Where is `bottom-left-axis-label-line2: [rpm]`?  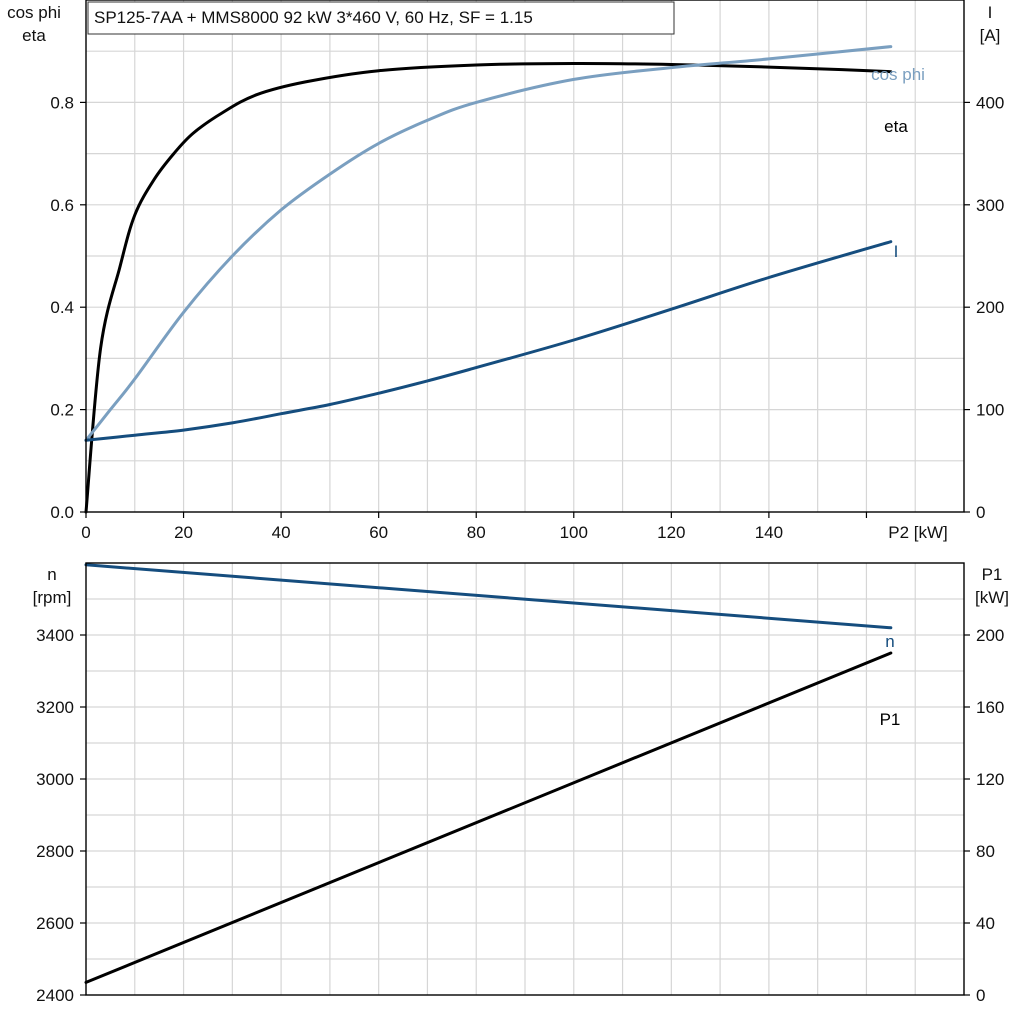 bottom-left-axis-label-line2: [rpm] is located at coordinates (52, 597).